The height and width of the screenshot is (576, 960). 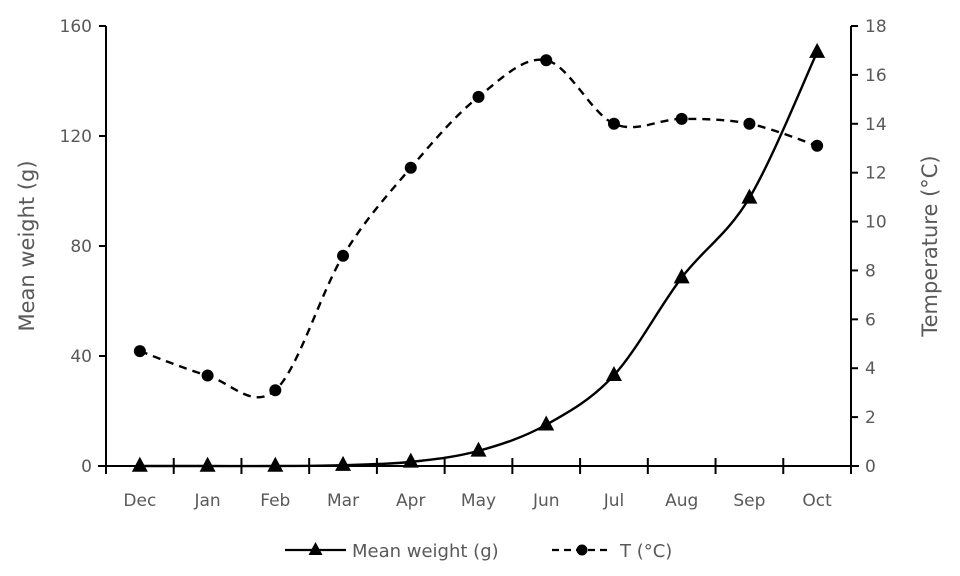 I want to click on y2-tick-label: 2, so click(x=870, y=418).